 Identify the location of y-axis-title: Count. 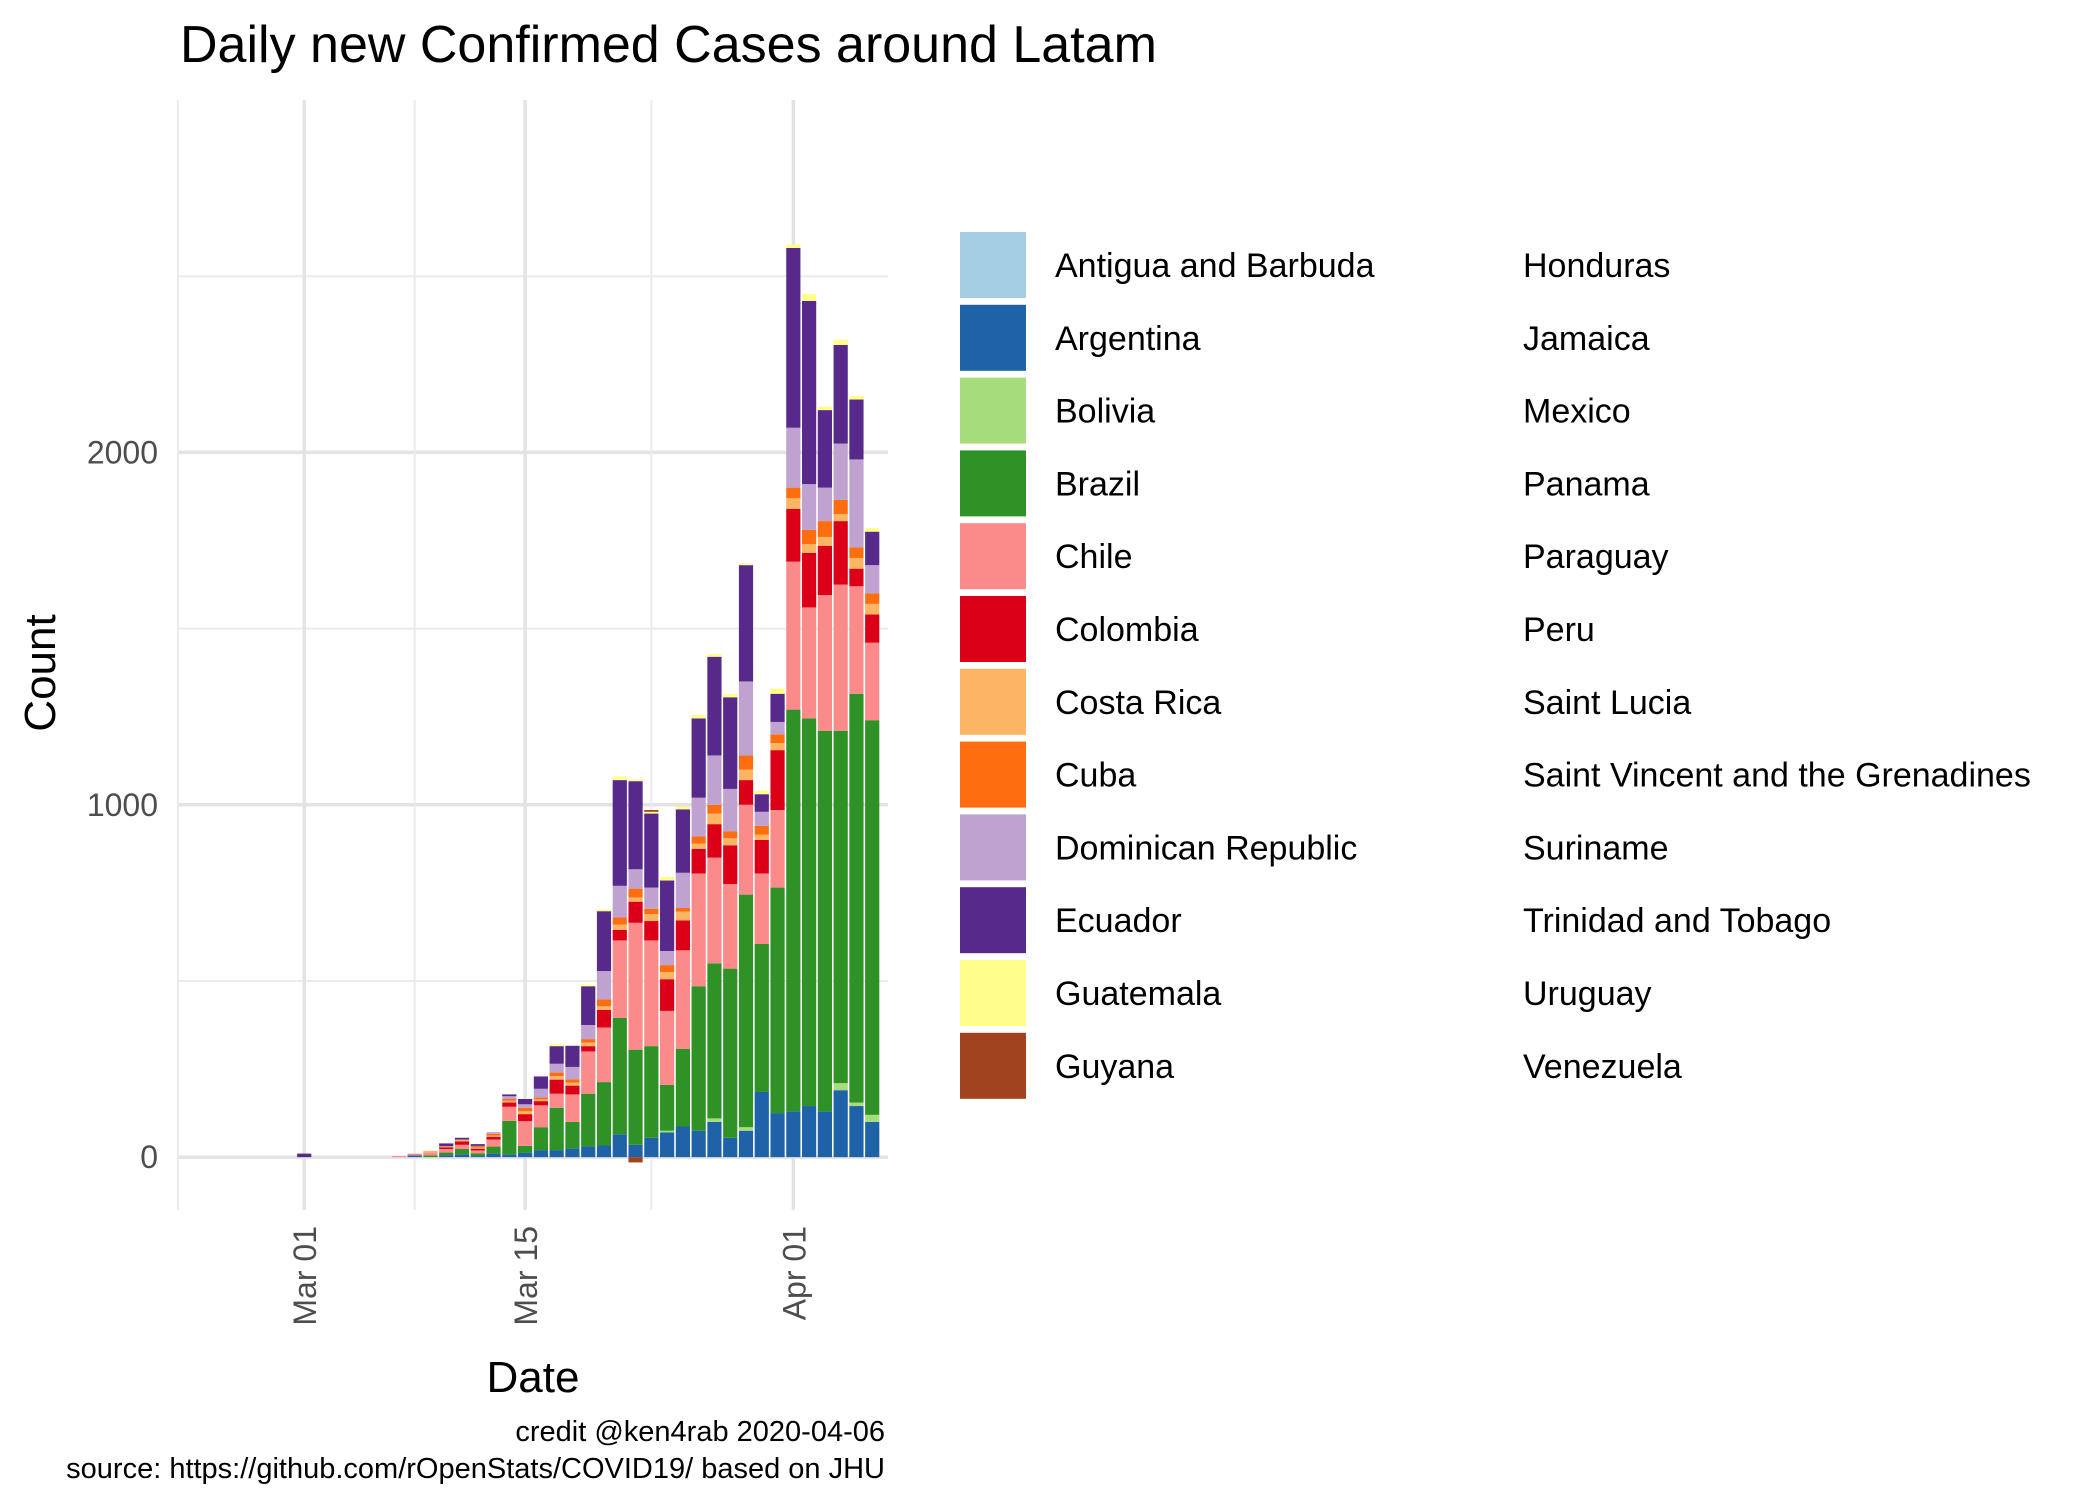
(40, 672).